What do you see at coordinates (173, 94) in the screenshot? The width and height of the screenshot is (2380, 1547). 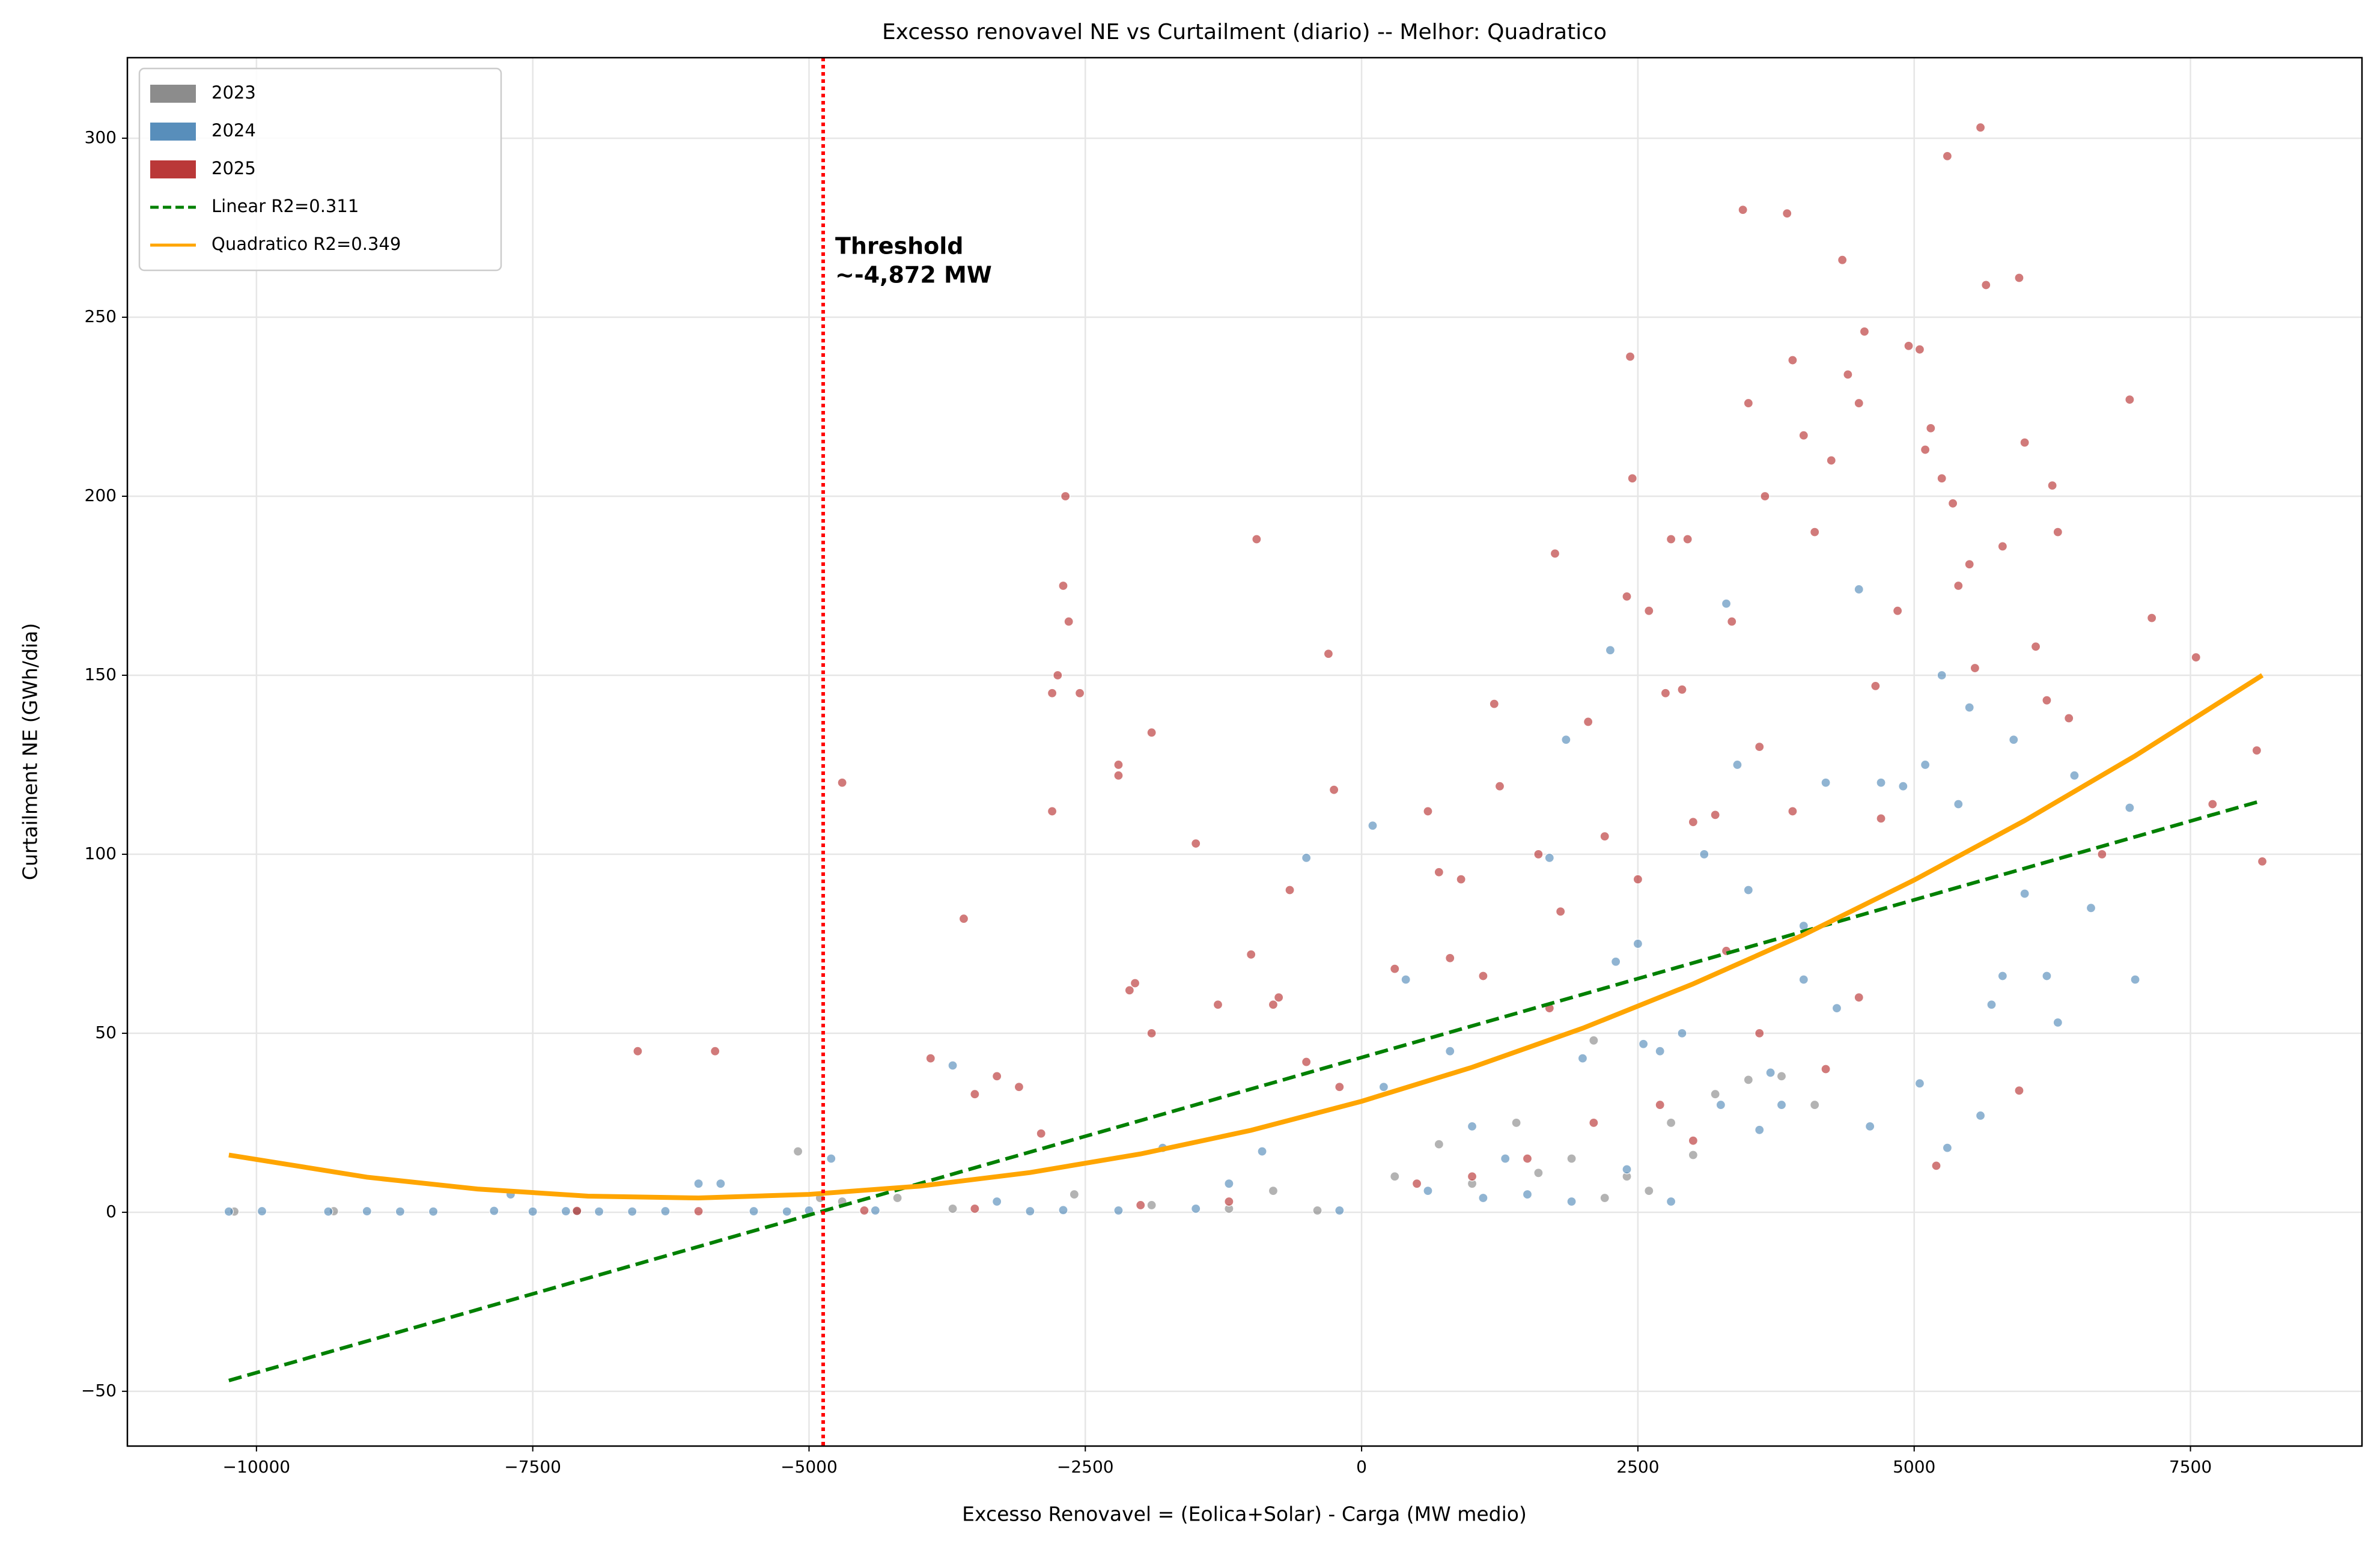 I see `legend-swatch` at bounding box center [173, 94].